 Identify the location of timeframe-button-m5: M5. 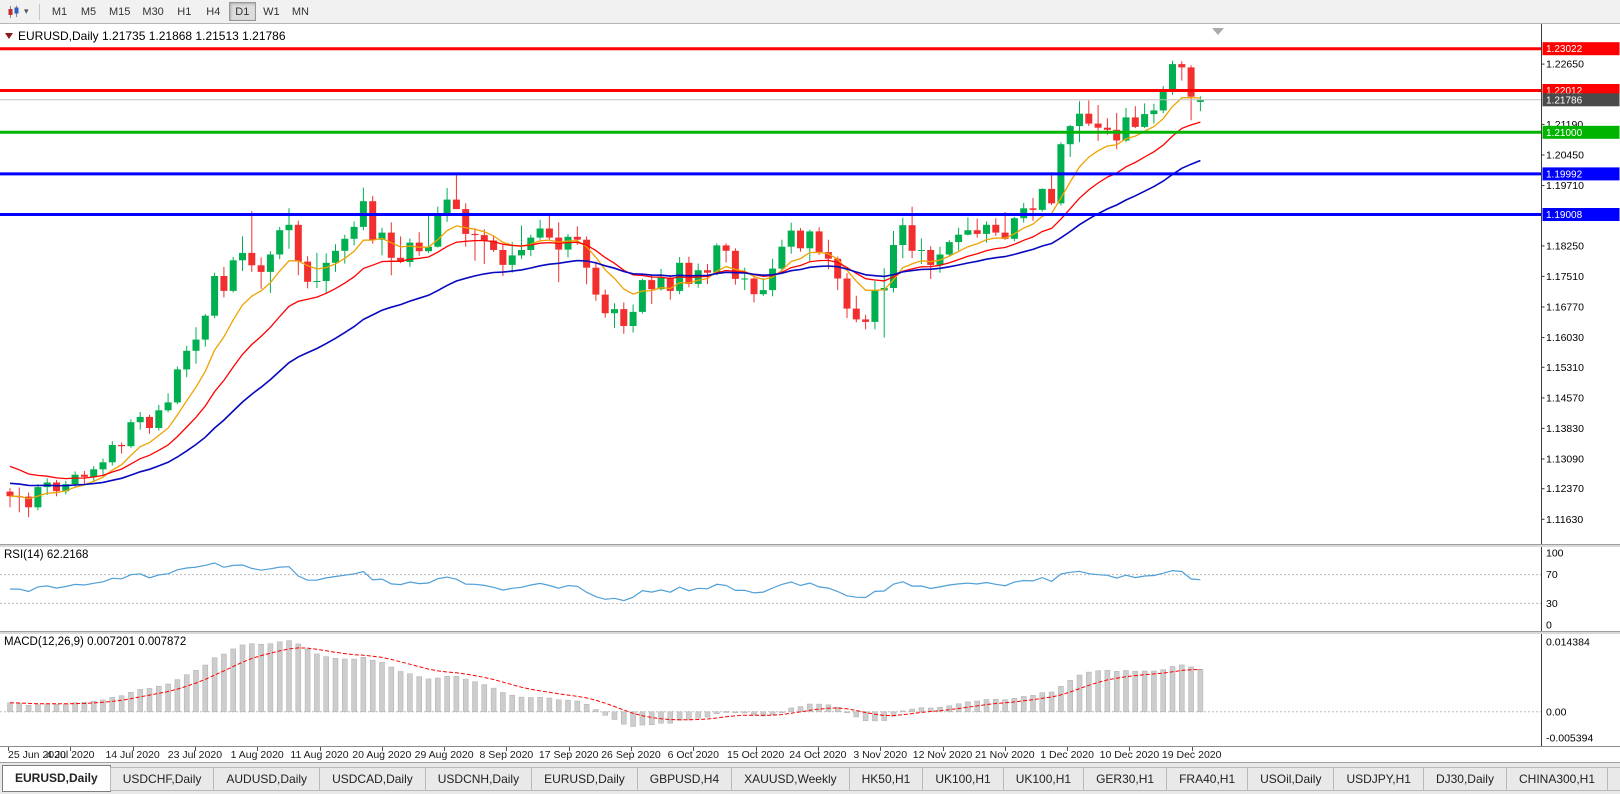
(88, 11).